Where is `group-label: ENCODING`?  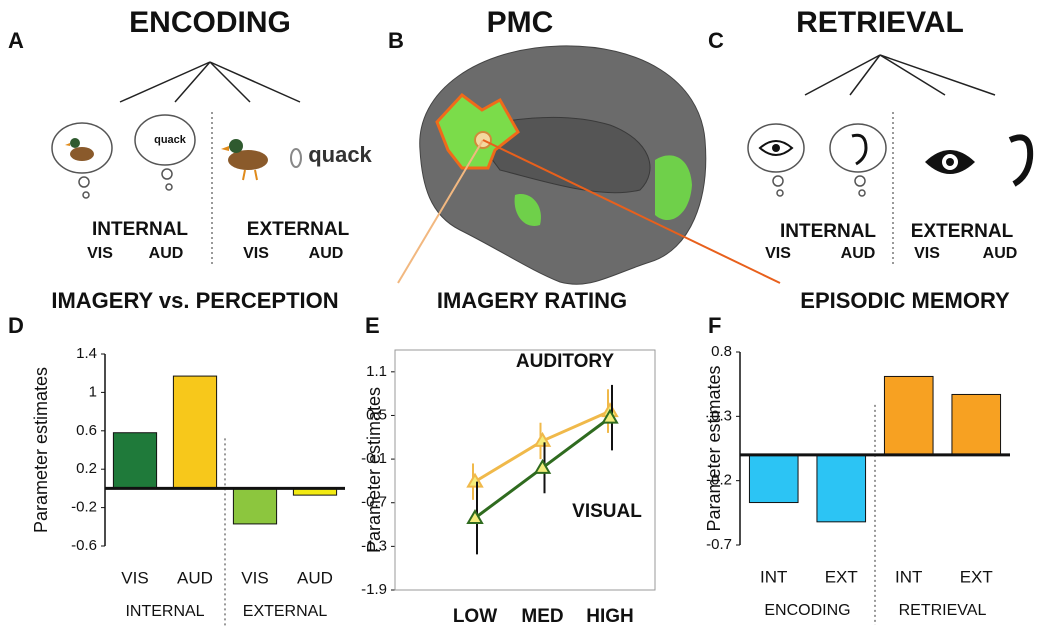
group-label: ENCODING is located at coordinates (807, 610).